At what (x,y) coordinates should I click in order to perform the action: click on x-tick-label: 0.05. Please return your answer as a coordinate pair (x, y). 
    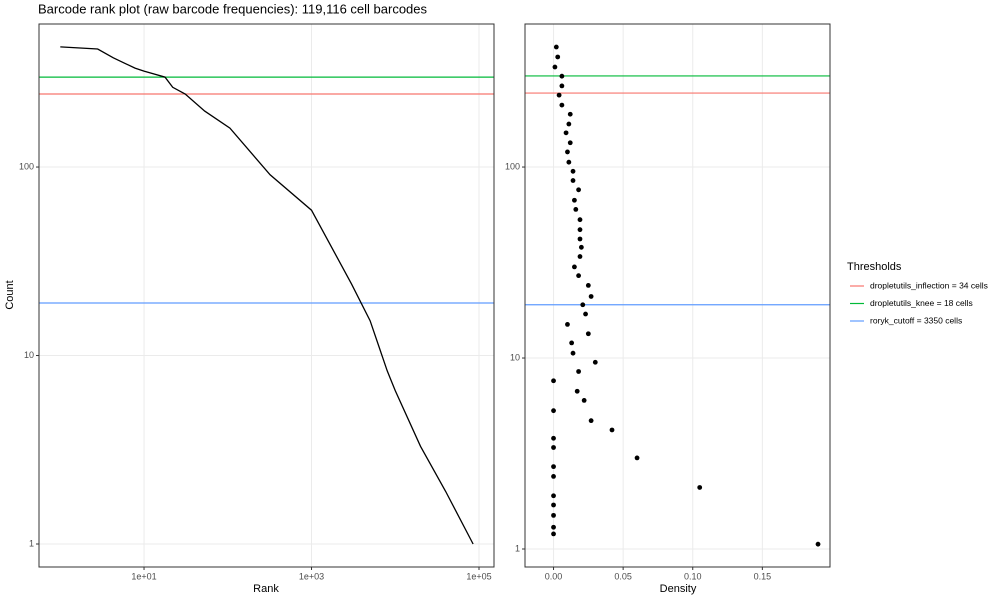
    Looking at the image, I should click on (623, 576).